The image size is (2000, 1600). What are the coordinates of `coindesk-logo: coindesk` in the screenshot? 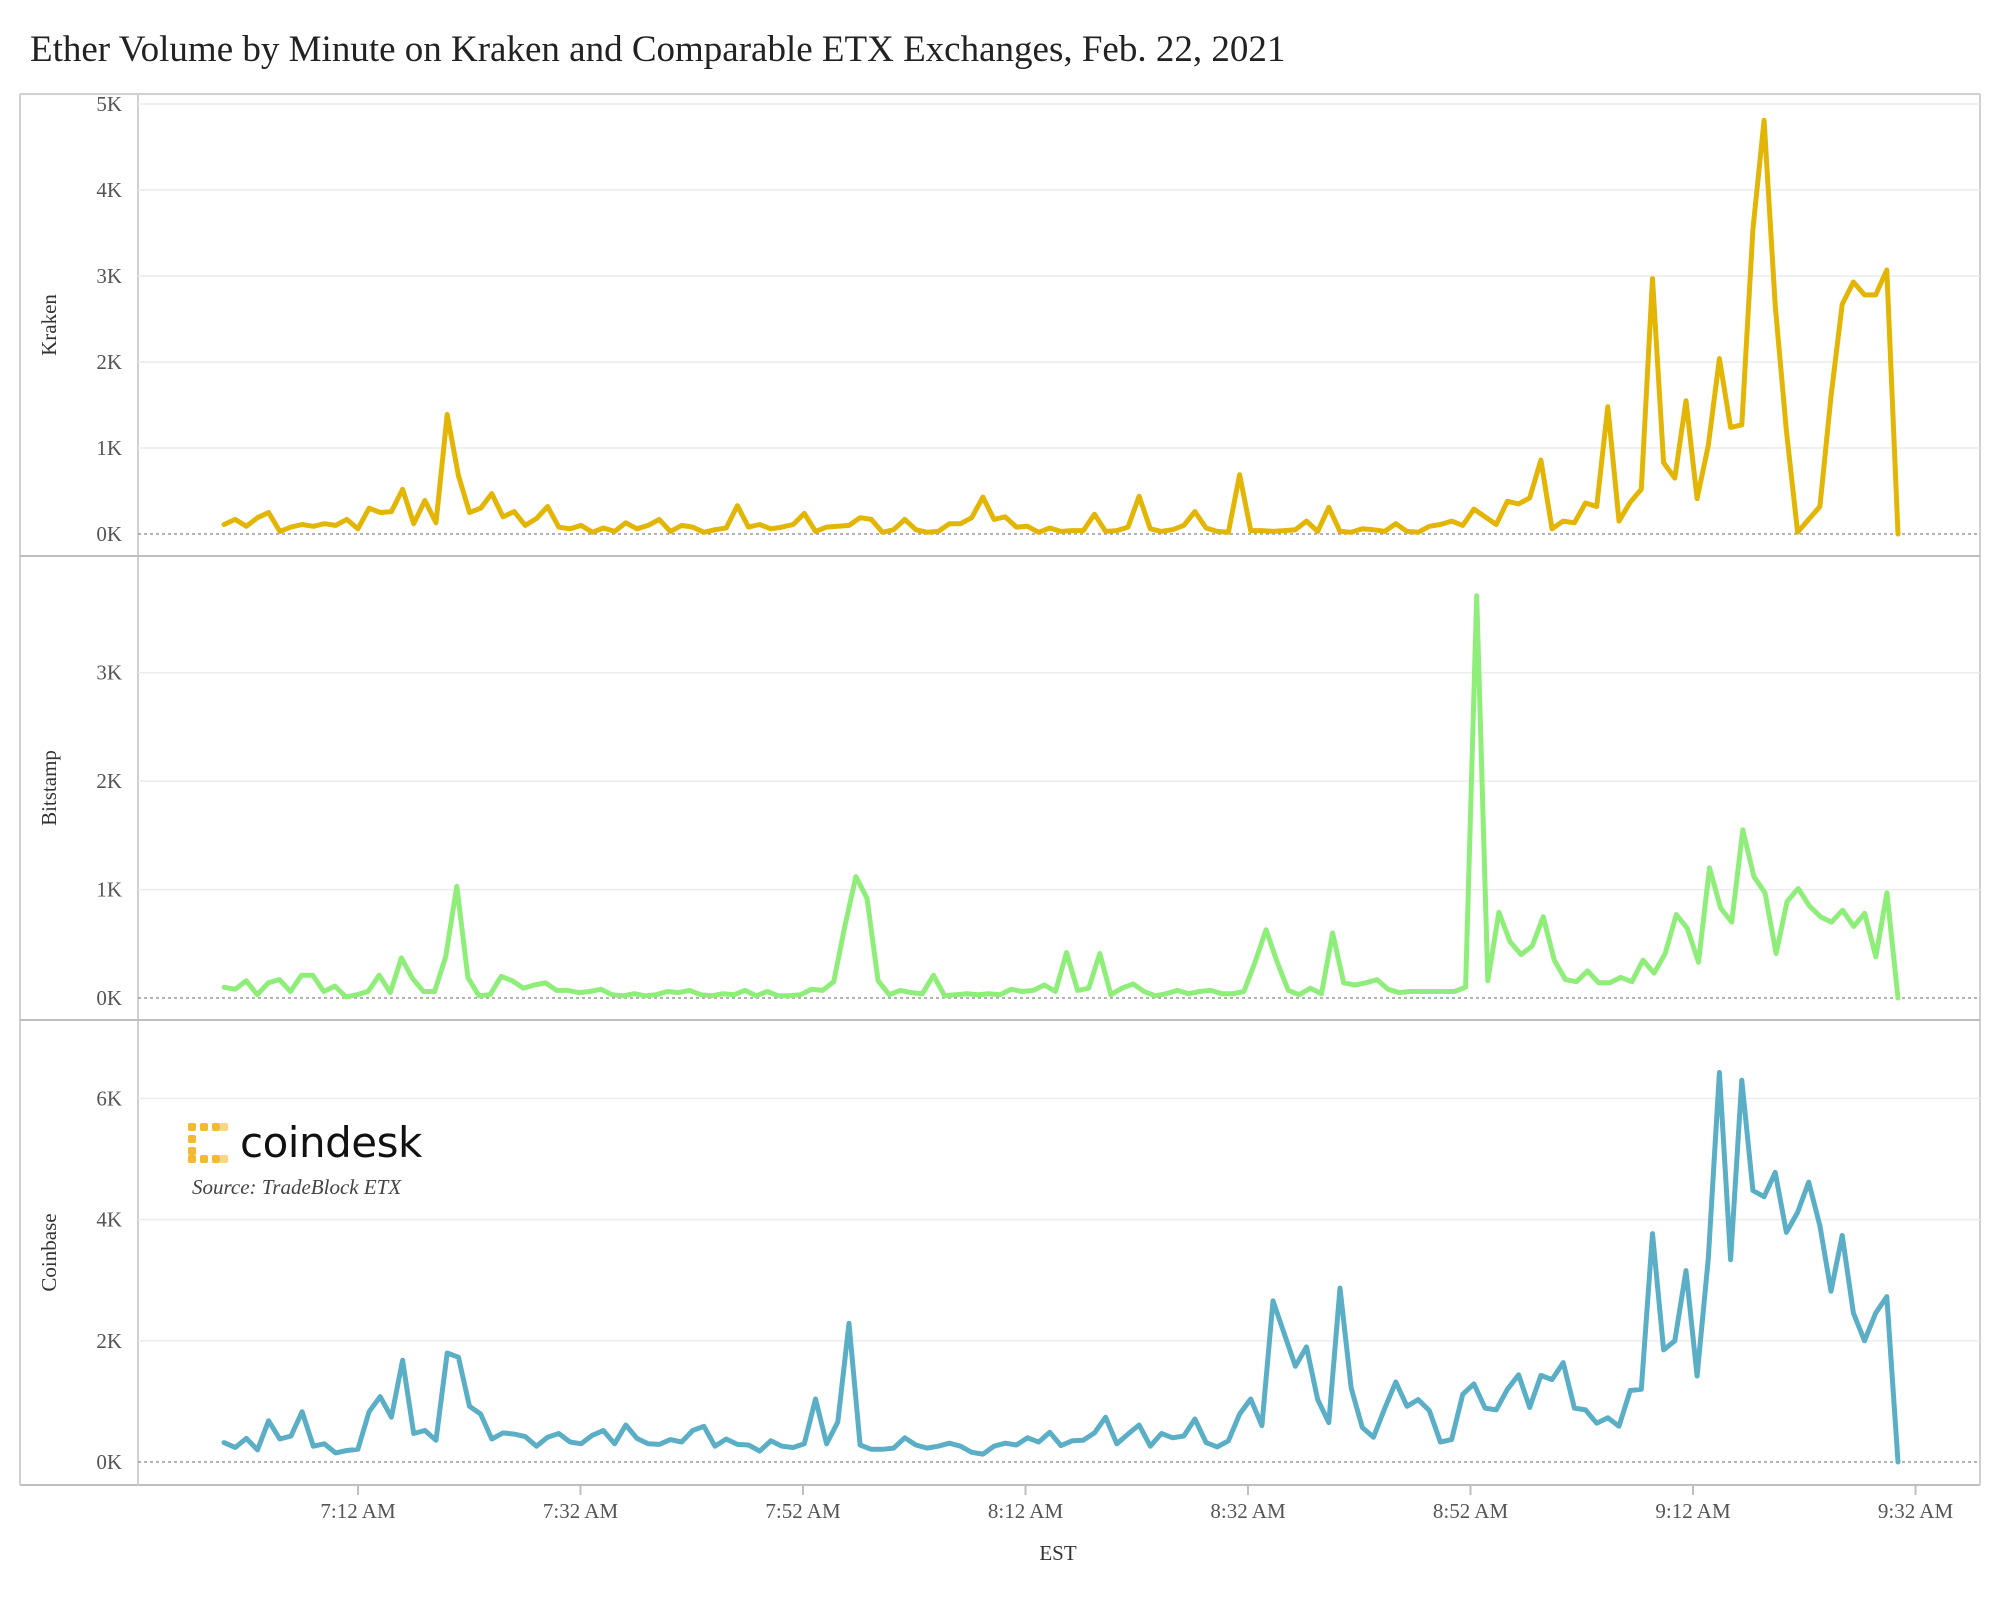 It's located at (304, 1142).